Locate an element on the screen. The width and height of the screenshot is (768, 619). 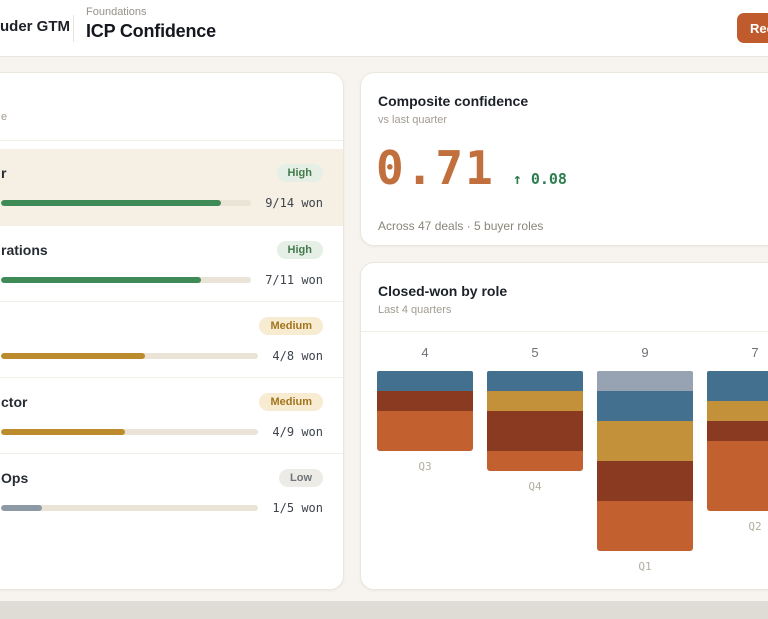
composite-title: Composite confidence is located at coordinates (453, 101).